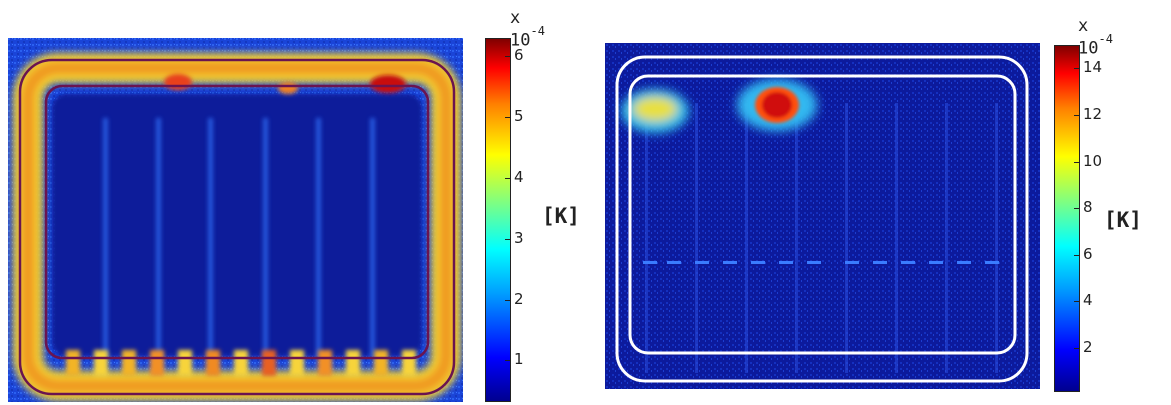 This screenshot has width=1171, height=405. I want to click on colorbar-tick-label: 3, so click(519, 237).